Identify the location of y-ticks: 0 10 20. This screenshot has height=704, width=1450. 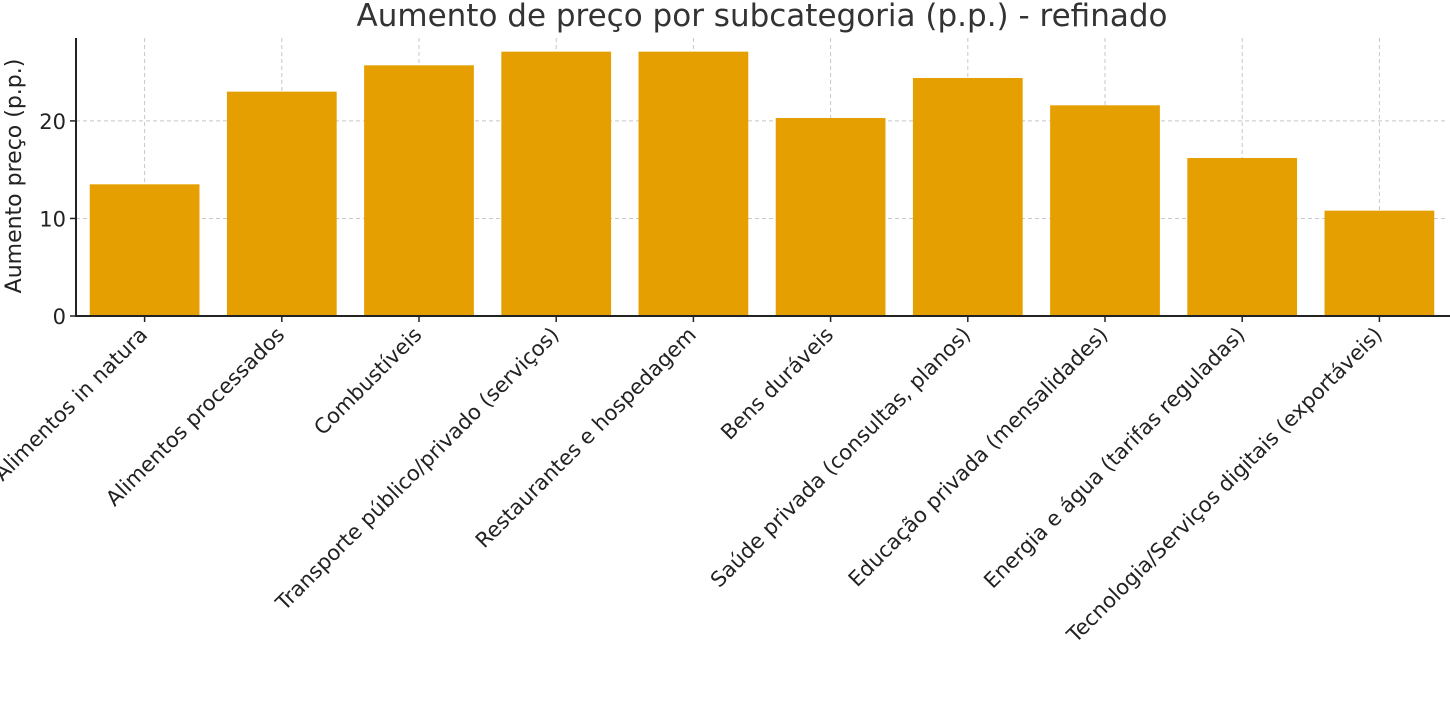
(57, 219).